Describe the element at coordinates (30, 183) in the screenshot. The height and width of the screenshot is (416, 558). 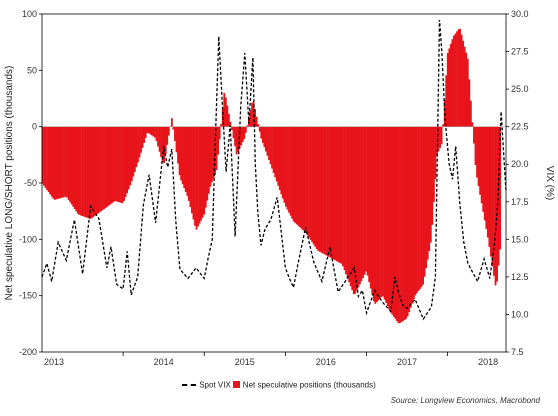
I see `left-tick-label: -50` at that location.